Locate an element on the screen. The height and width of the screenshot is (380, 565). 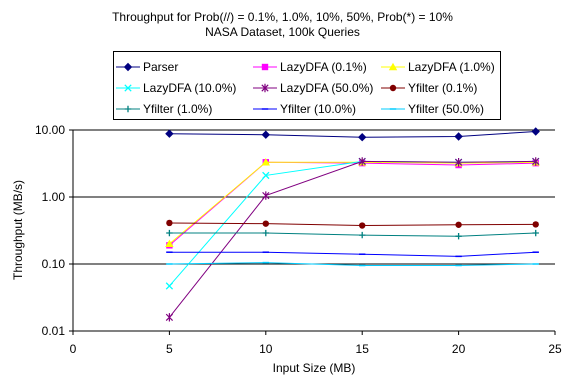
legend-label: Yfilter (50.0%) is located at coordinates (446, 108).